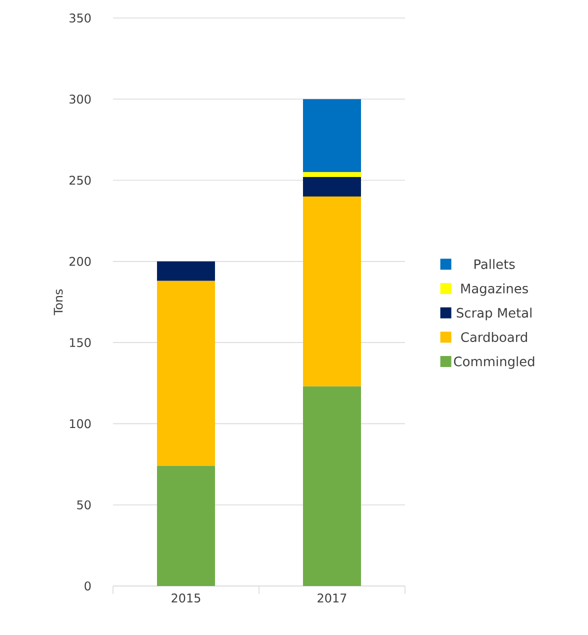 This screenshot has height=635, width=588. I want to click on x-tick-label: 2015, so click(186, 598).